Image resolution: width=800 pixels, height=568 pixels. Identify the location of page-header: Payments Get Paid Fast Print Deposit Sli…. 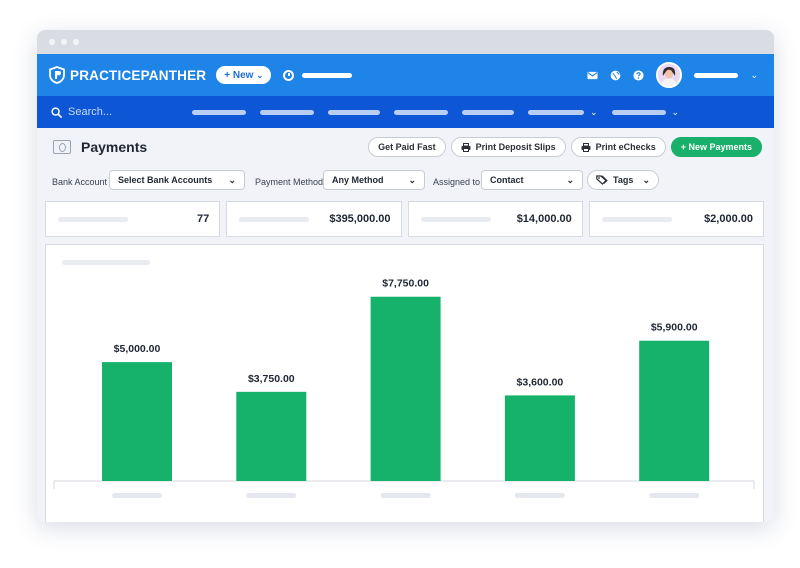
(405, 148).